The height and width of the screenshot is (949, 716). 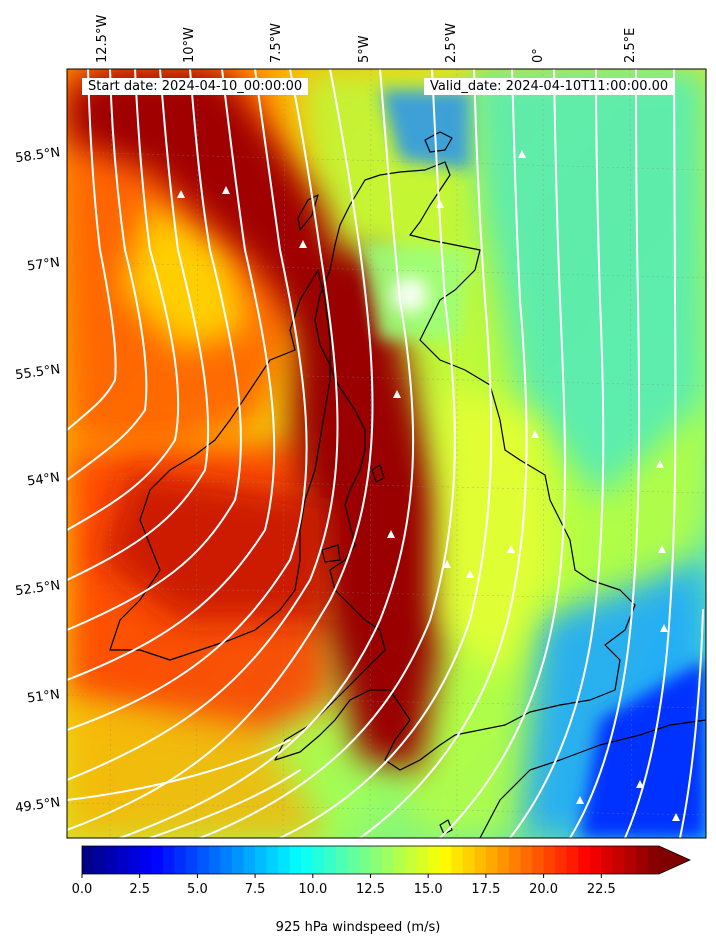 I want to click on colorbar-tick-label: 17.5, so click(x=486, y=889).